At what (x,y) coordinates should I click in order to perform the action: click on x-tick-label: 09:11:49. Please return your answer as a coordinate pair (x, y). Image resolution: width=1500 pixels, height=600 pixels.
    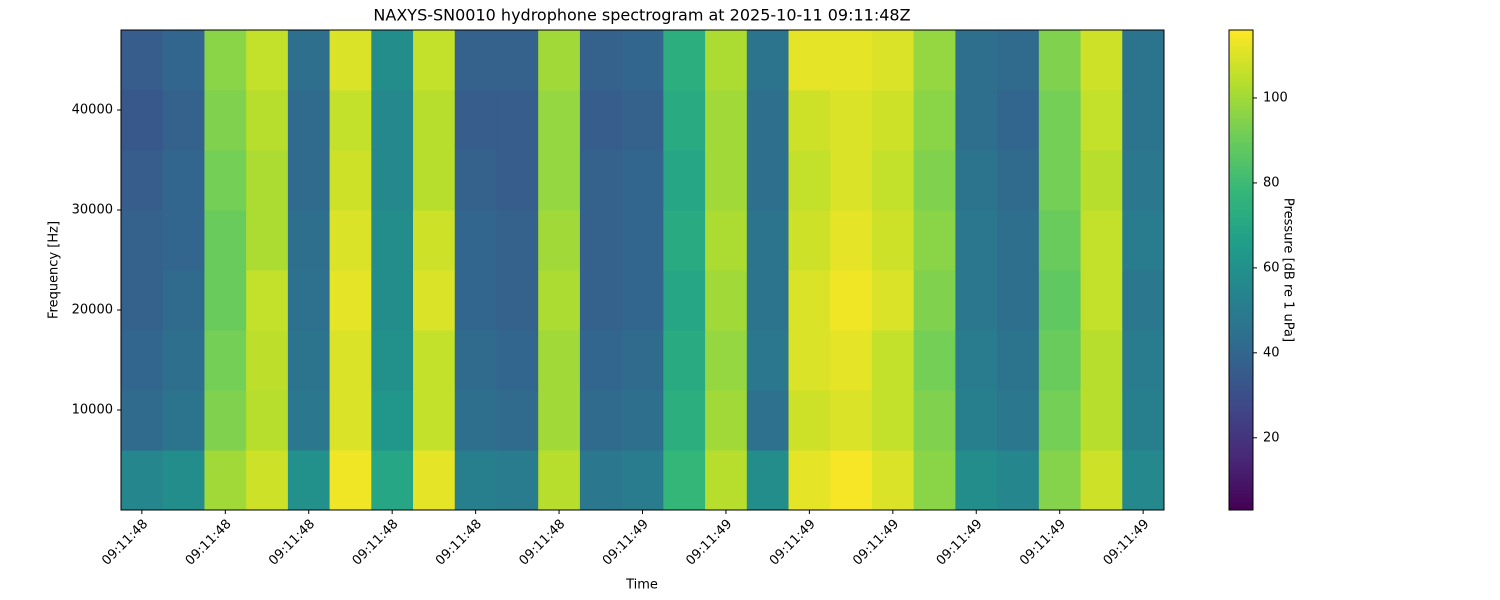
    Looking at the image, I should click on (1043, 543).